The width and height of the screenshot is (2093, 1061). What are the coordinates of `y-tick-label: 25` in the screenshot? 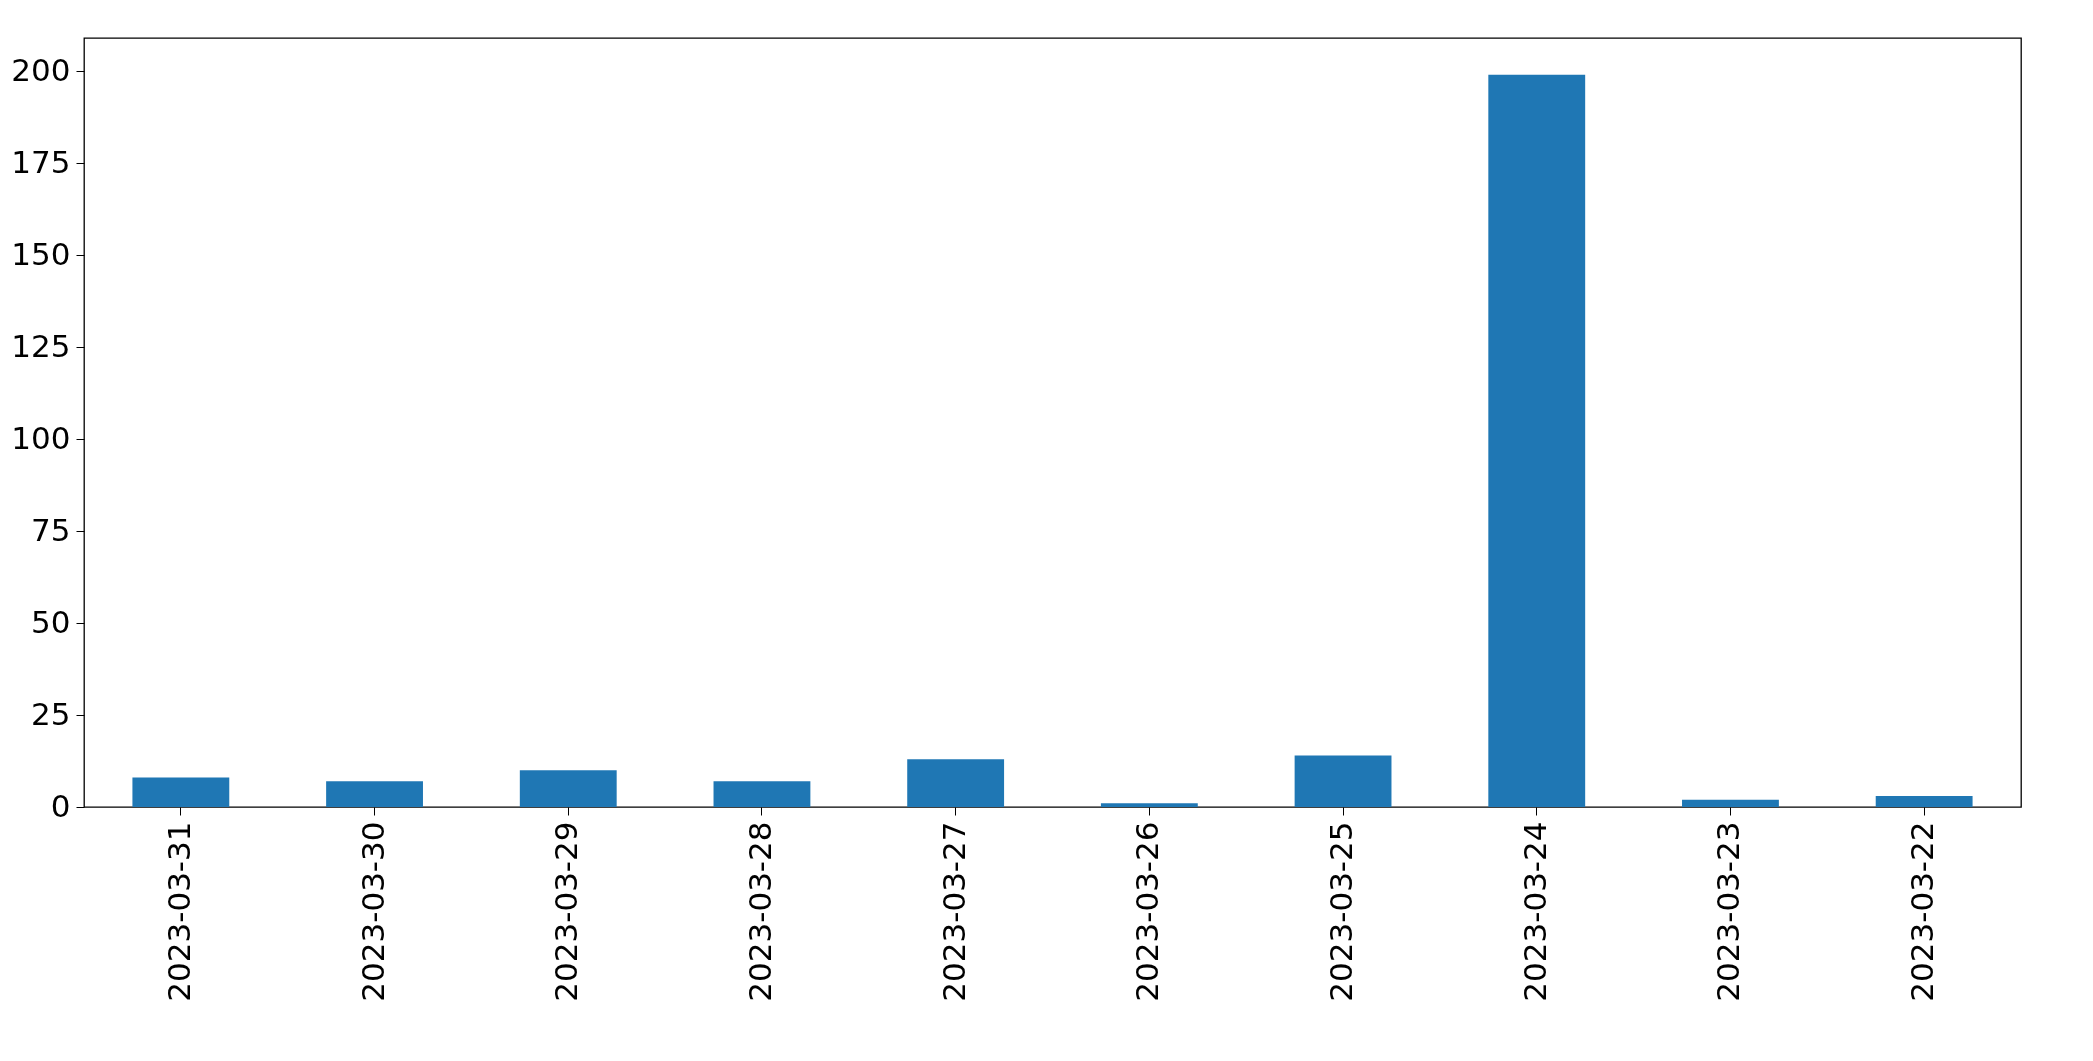 It's located at (51, 713).